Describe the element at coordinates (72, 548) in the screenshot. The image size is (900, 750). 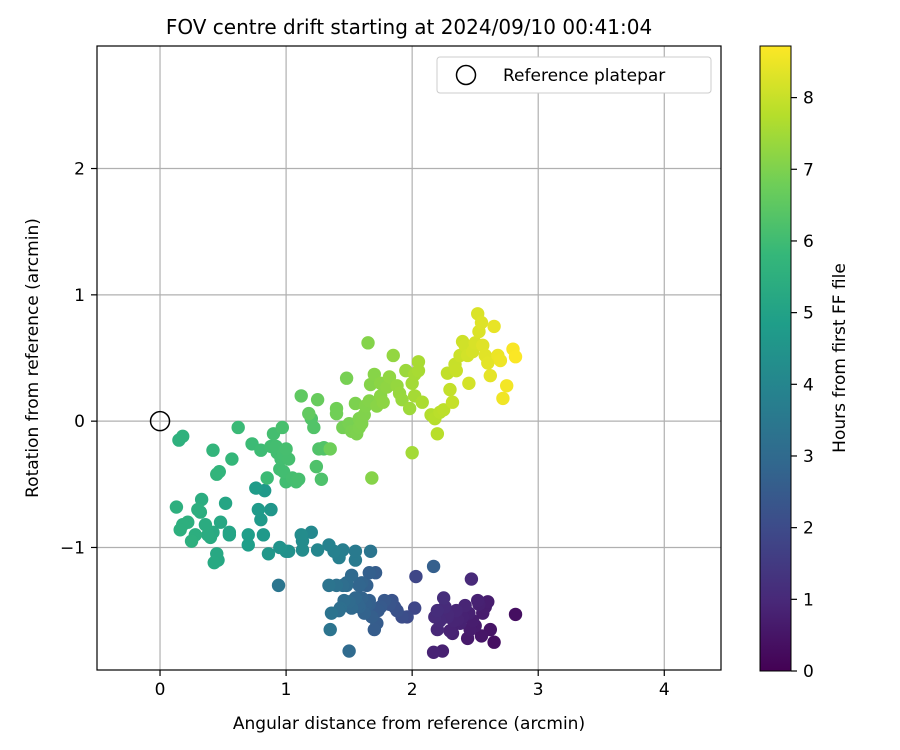
I see `y-tick-label: −1` at that location.